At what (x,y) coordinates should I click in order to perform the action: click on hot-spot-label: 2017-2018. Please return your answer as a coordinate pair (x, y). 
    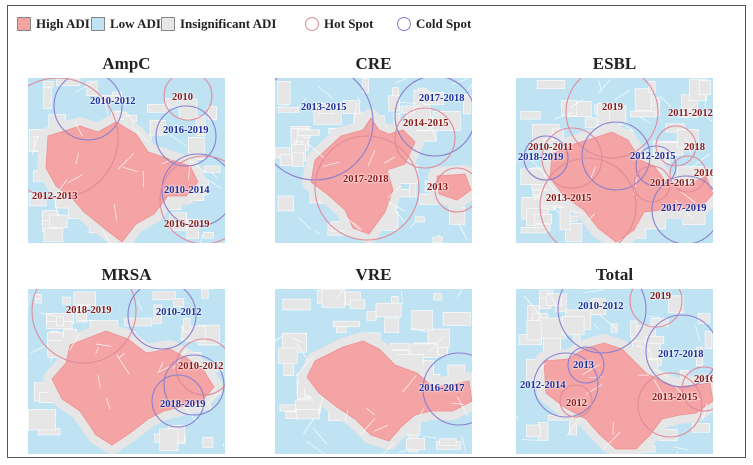
    Looking at the image, I should click on (366, 179).